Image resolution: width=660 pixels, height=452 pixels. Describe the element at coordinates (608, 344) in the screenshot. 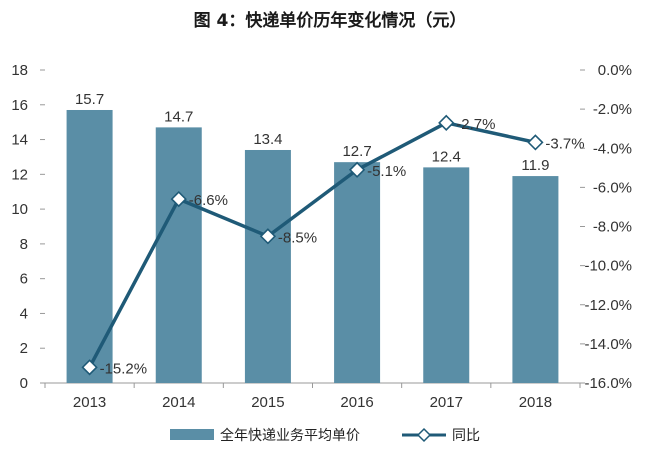

I see `y-right-tick-label: -14.0%` at that location.